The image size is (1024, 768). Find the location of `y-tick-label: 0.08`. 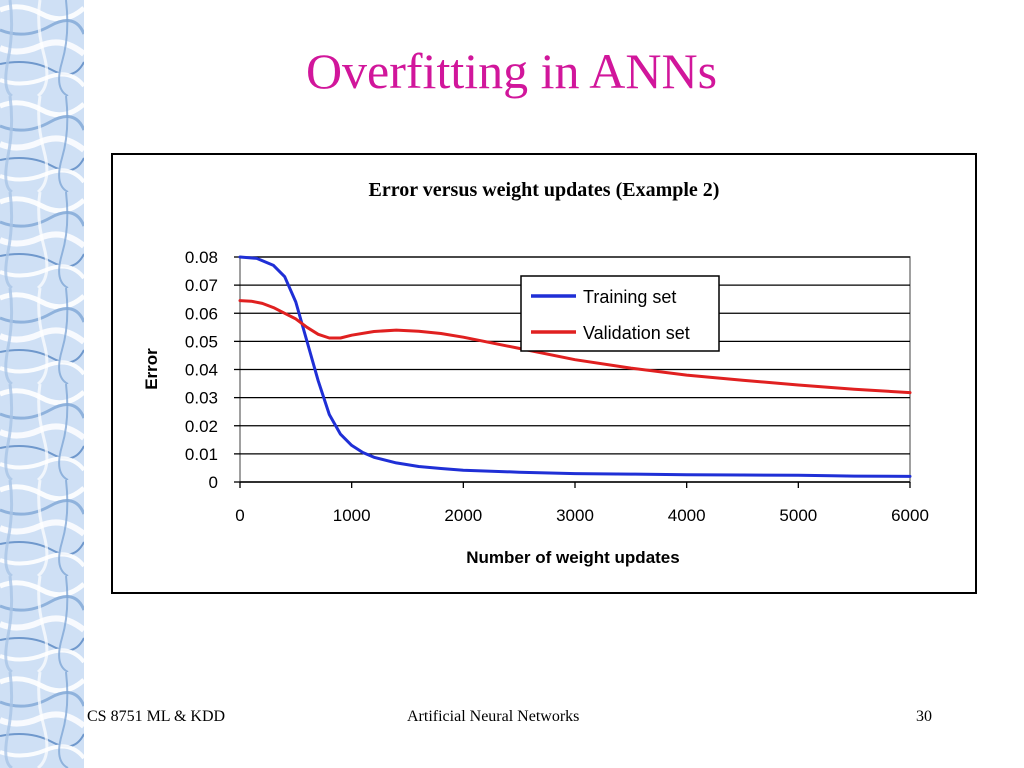

y-tick-label: 0.08 is located at coordinates (201, 257).